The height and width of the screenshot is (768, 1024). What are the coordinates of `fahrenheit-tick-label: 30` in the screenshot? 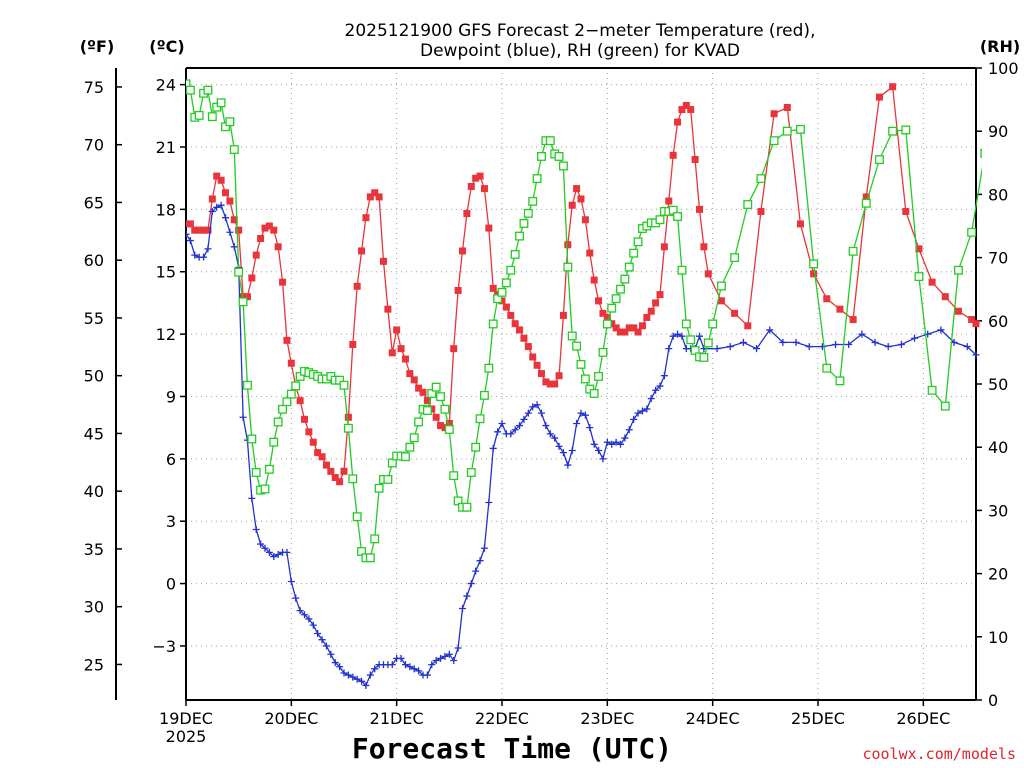 It's located at (94, 607).